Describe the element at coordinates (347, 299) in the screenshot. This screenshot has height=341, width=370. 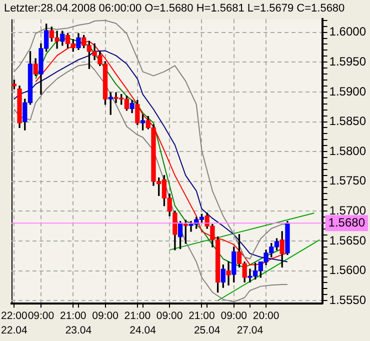
I see `y-tick-label: 1.5550` at that location.